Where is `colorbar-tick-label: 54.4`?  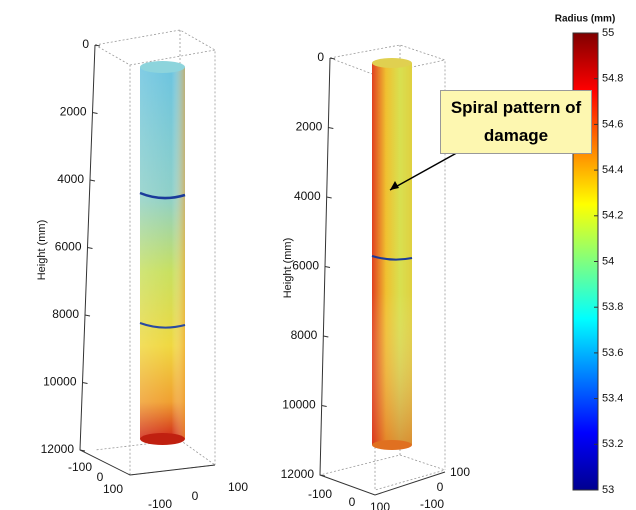 colorbar-tick-label: 54.4 is located at coordinates (612, 170).